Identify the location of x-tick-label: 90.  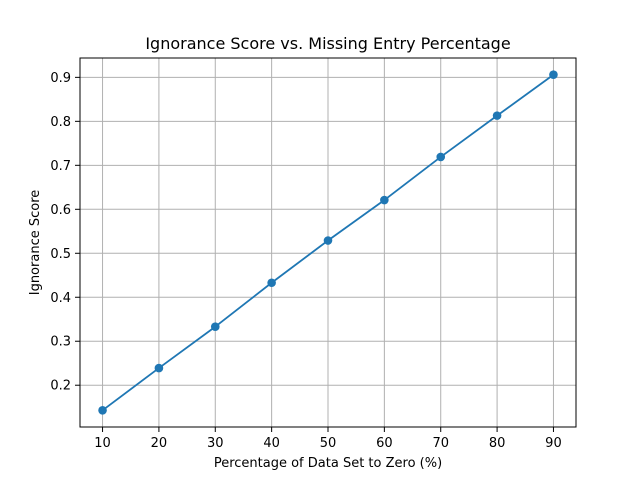
(553, 443).